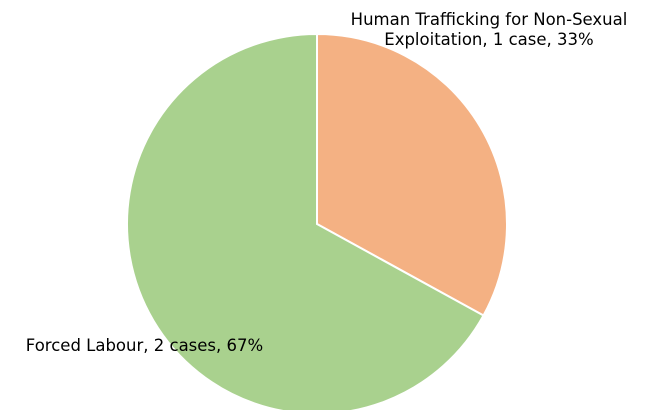 This screenshot has height=410, width=655. What do you see at coordinates (144, 345) in the screenshot?
I see `data-label: Forced Labour, 2 cases, 67%` at bounding box center [144, 345].